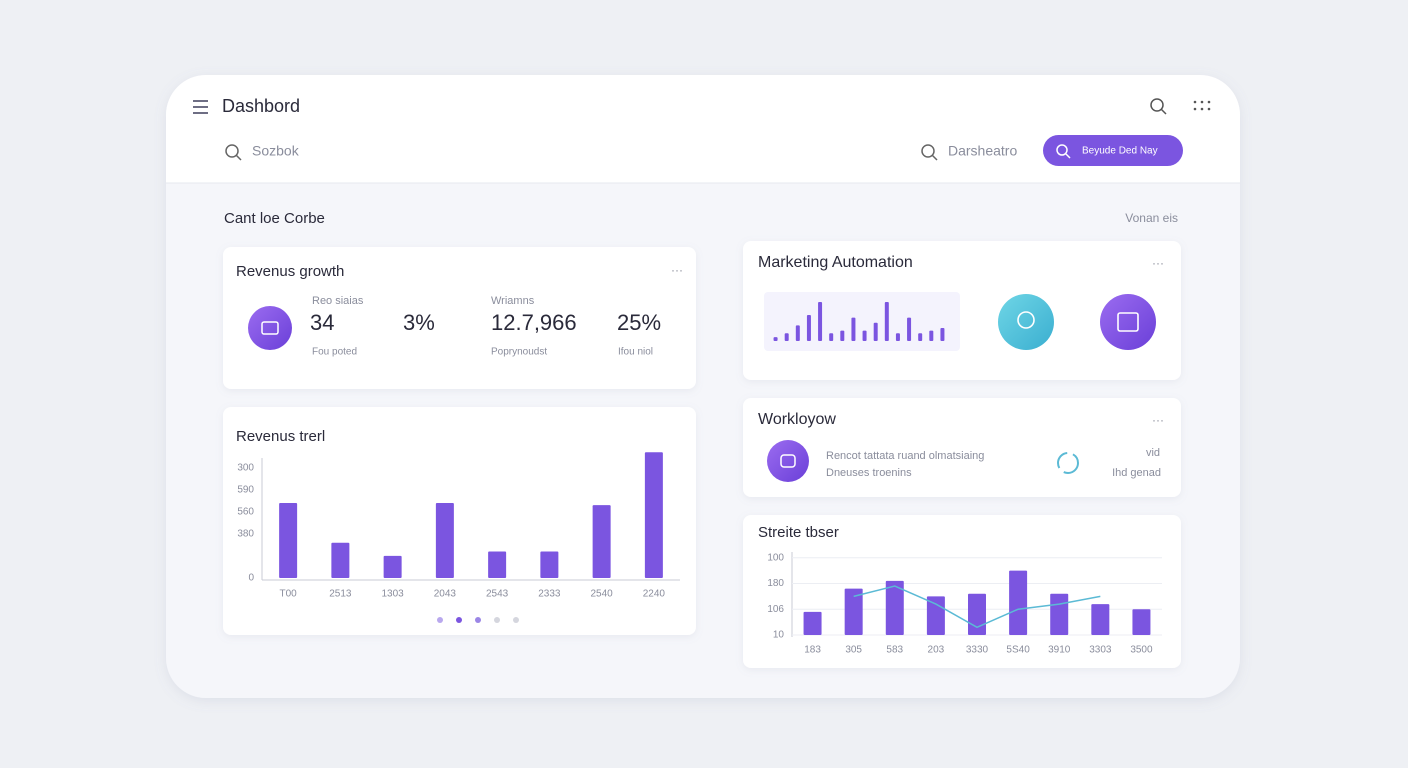  I want to click on workflow-text: Rencot tattata ruand olmatsiaing, so click(905, 456).